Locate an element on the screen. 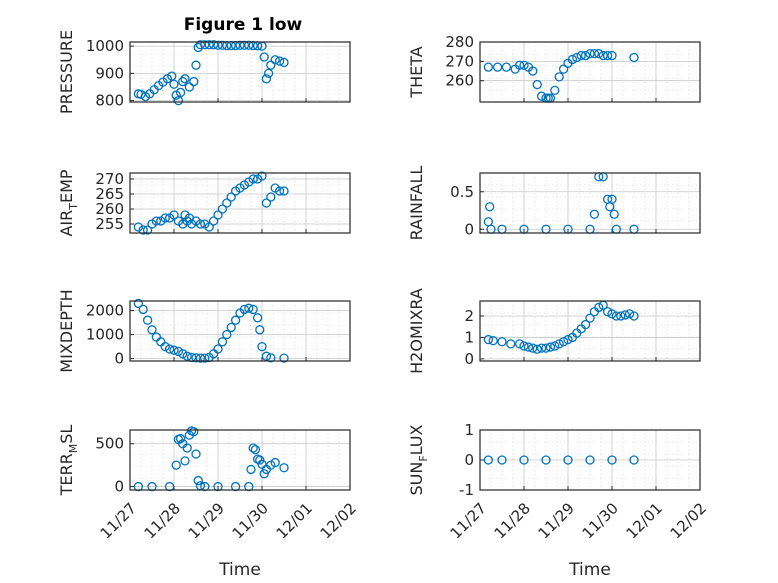  y-tick-label: 260 is located at coordinates (459, 81).